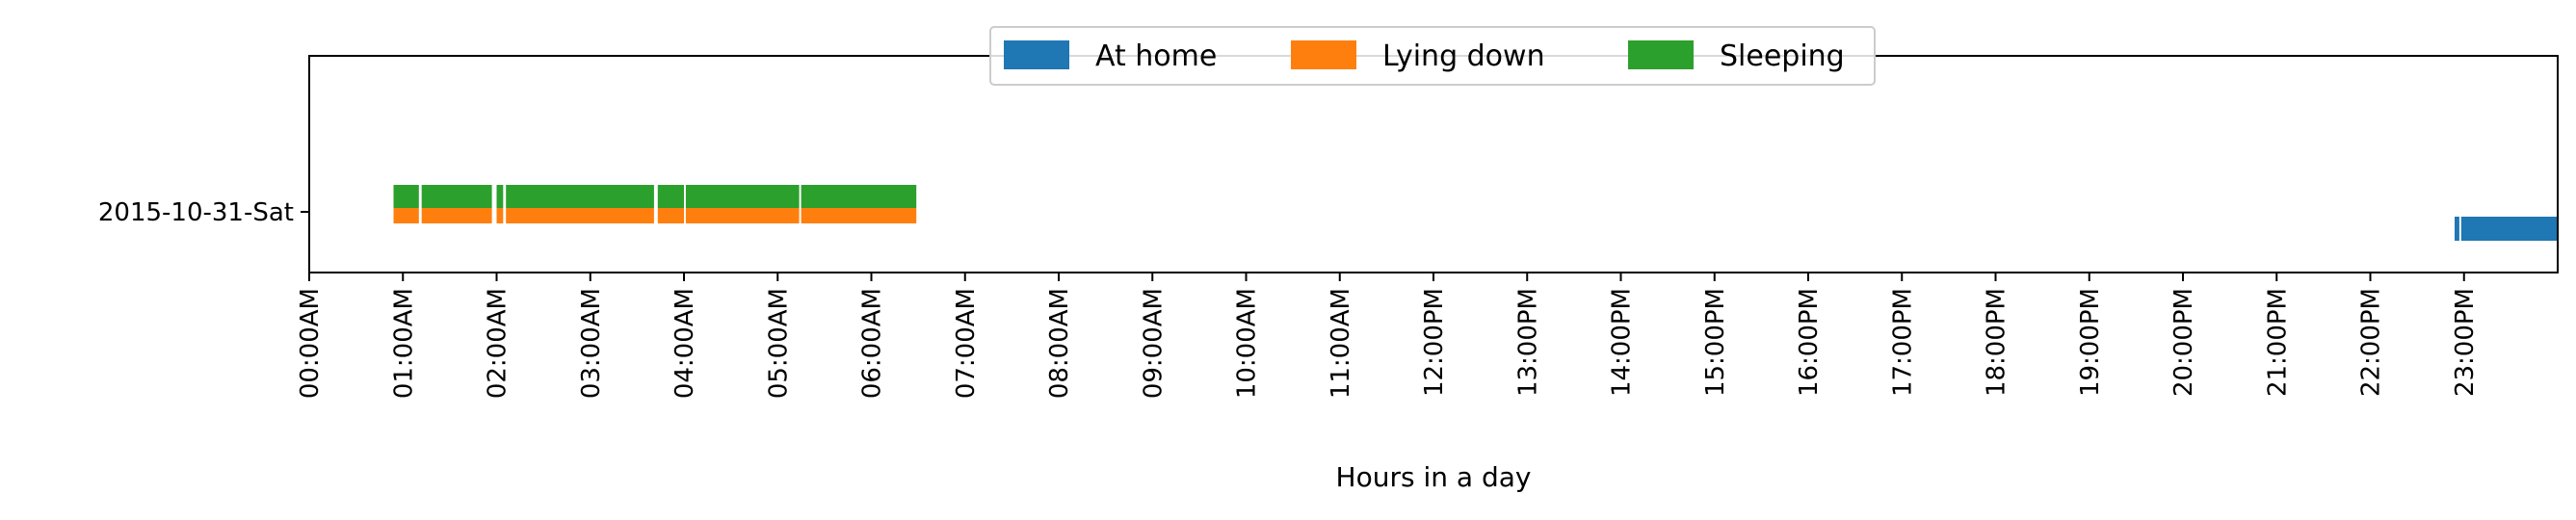  Describe the element at coordinates (967, 343) in the screenshot. I see `x-tick-label-7: 07:00AM` at that location.